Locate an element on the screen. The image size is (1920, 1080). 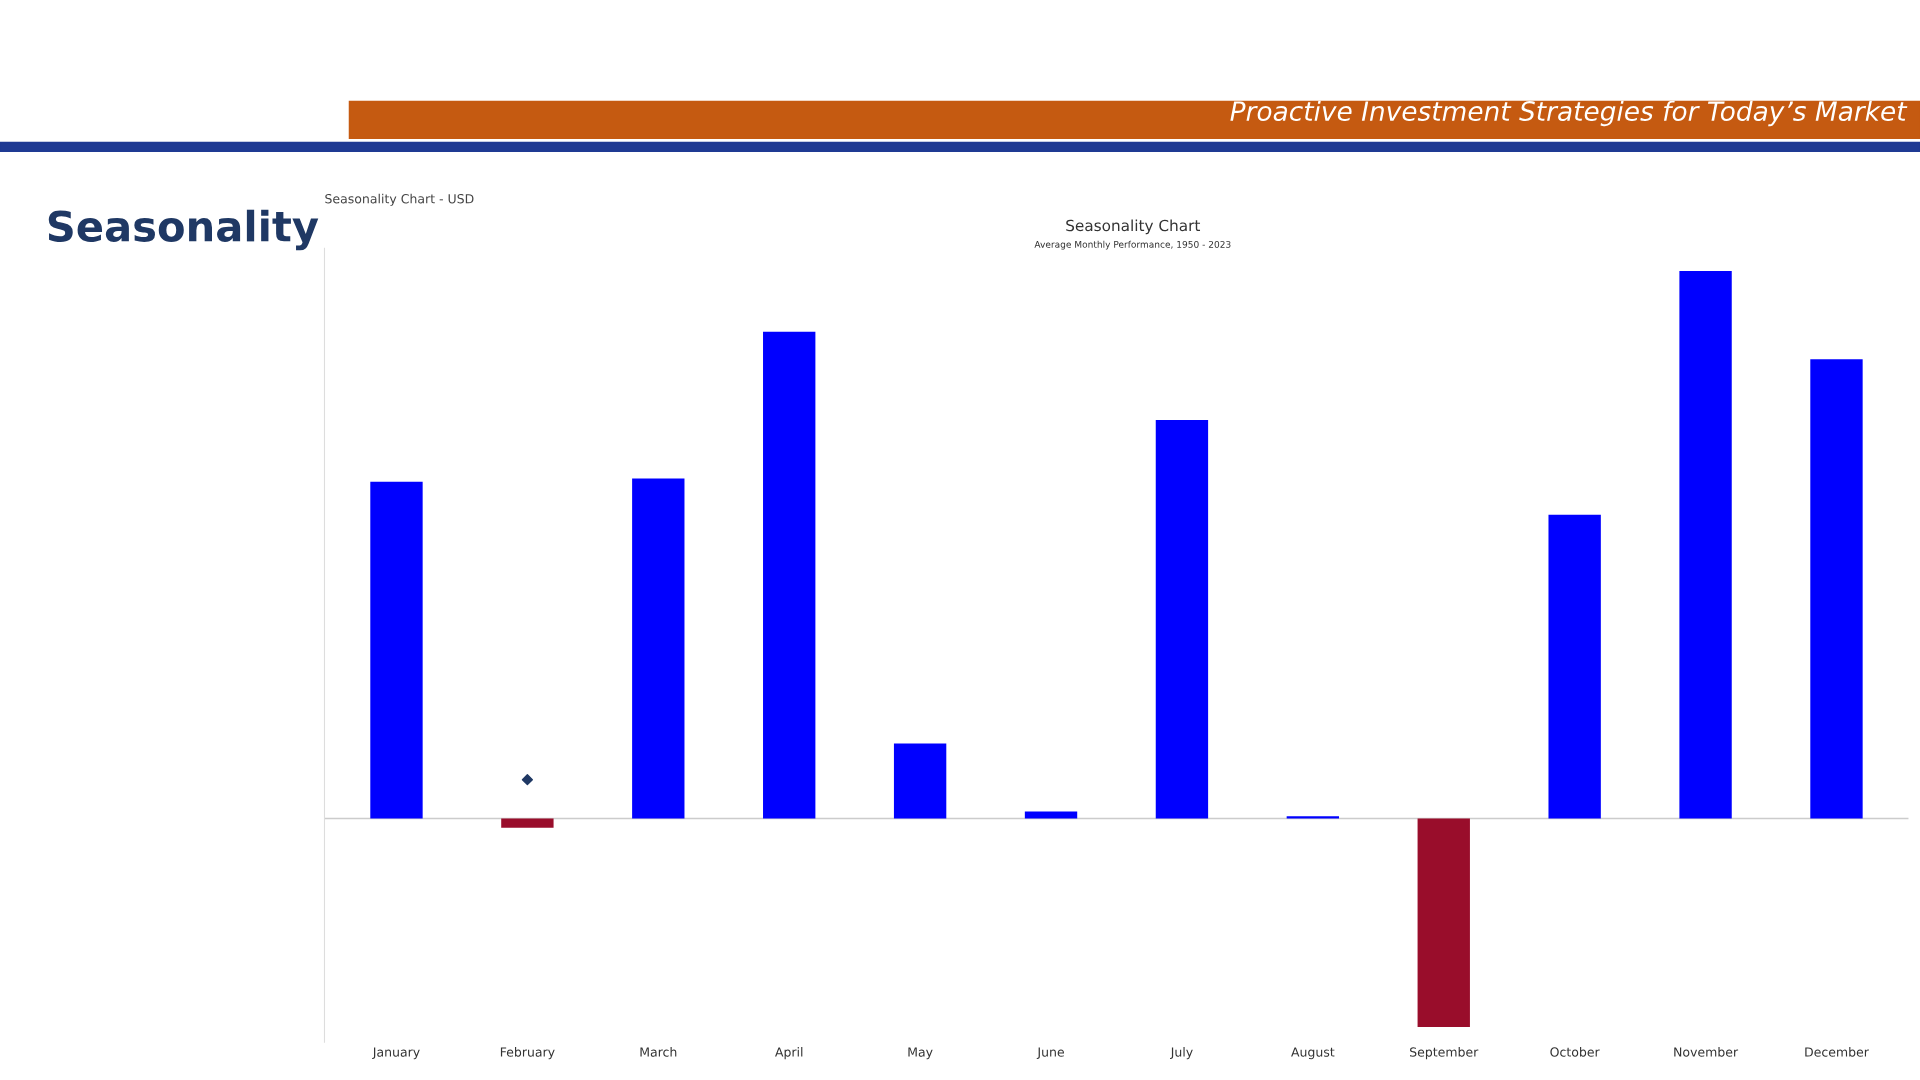
x-tick-label: February is located at coordinates (527, 1053).